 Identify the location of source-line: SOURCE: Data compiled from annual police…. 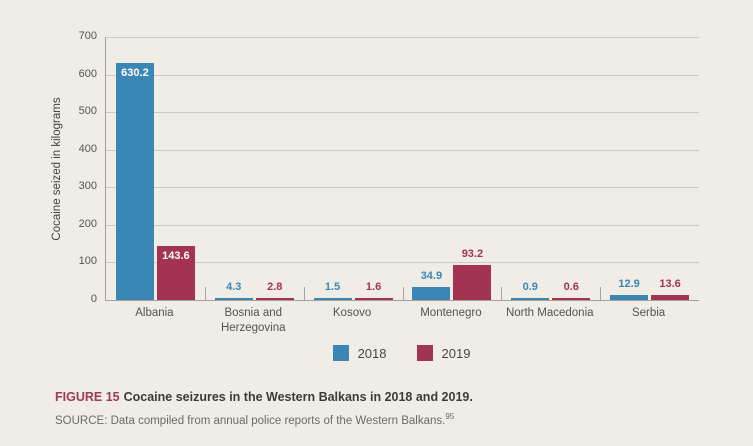
(380, 419).